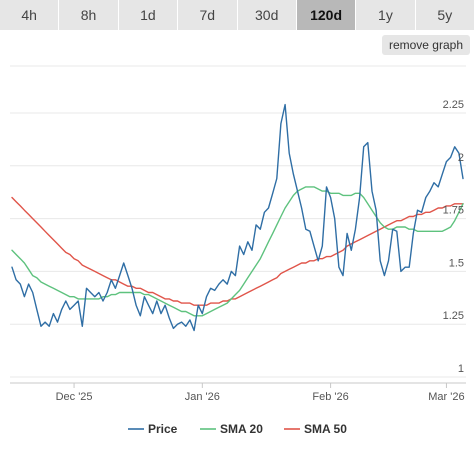 The image size is (474, 455). I want to click on tab-8h: 8h, so click(89, 15).